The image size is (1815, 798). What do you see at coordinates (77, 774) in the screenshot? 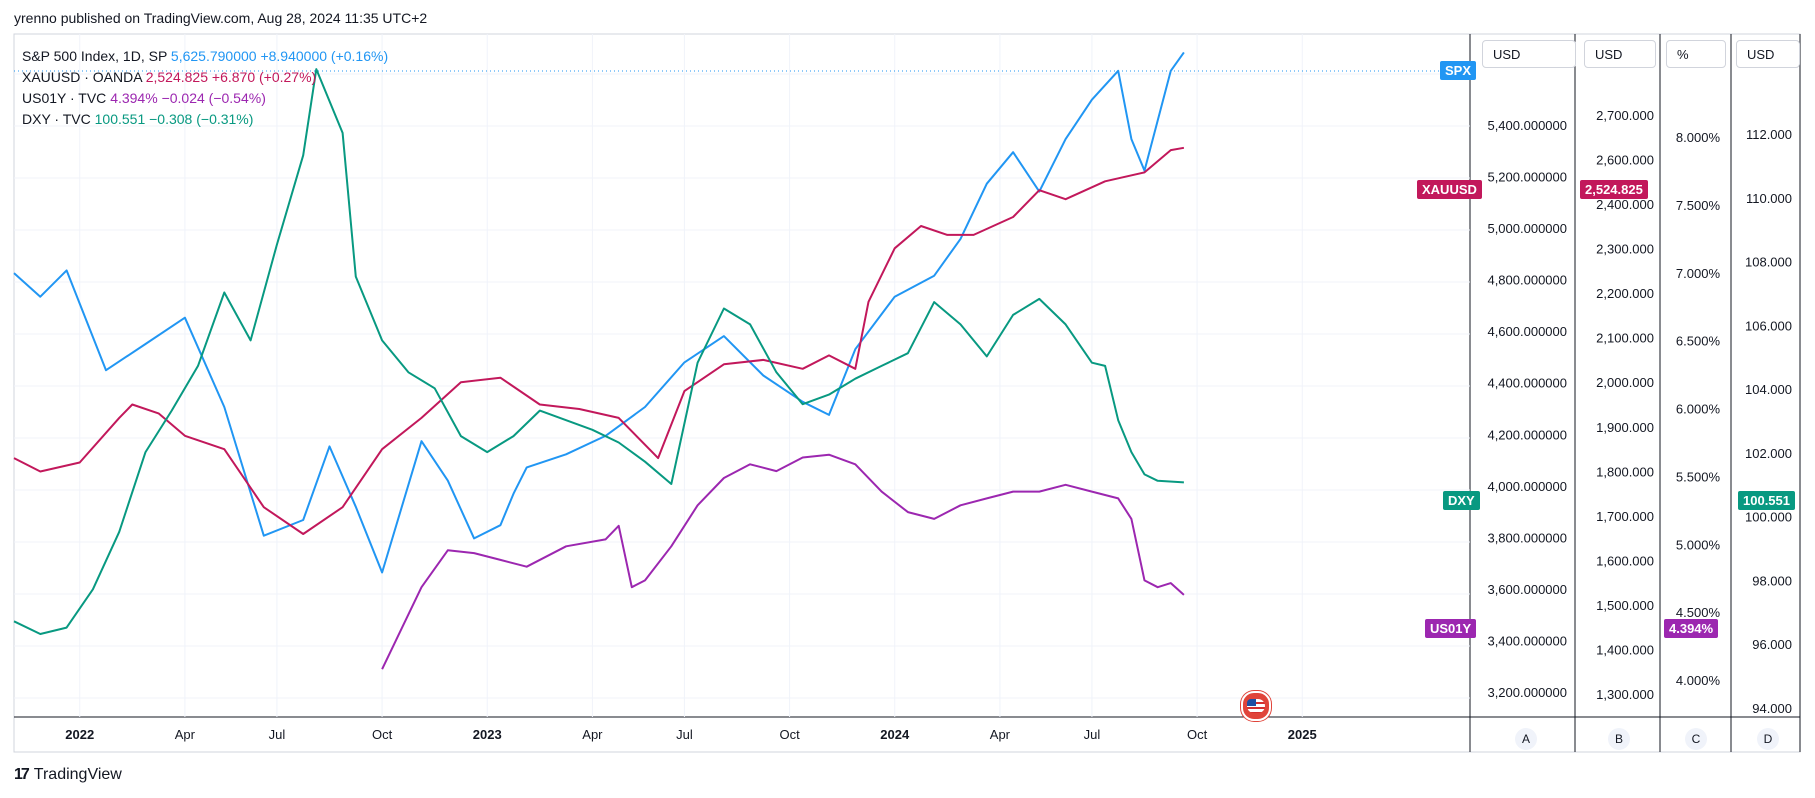
I see `tradingview-brand: TradingView` at bounding box center [77, 774].